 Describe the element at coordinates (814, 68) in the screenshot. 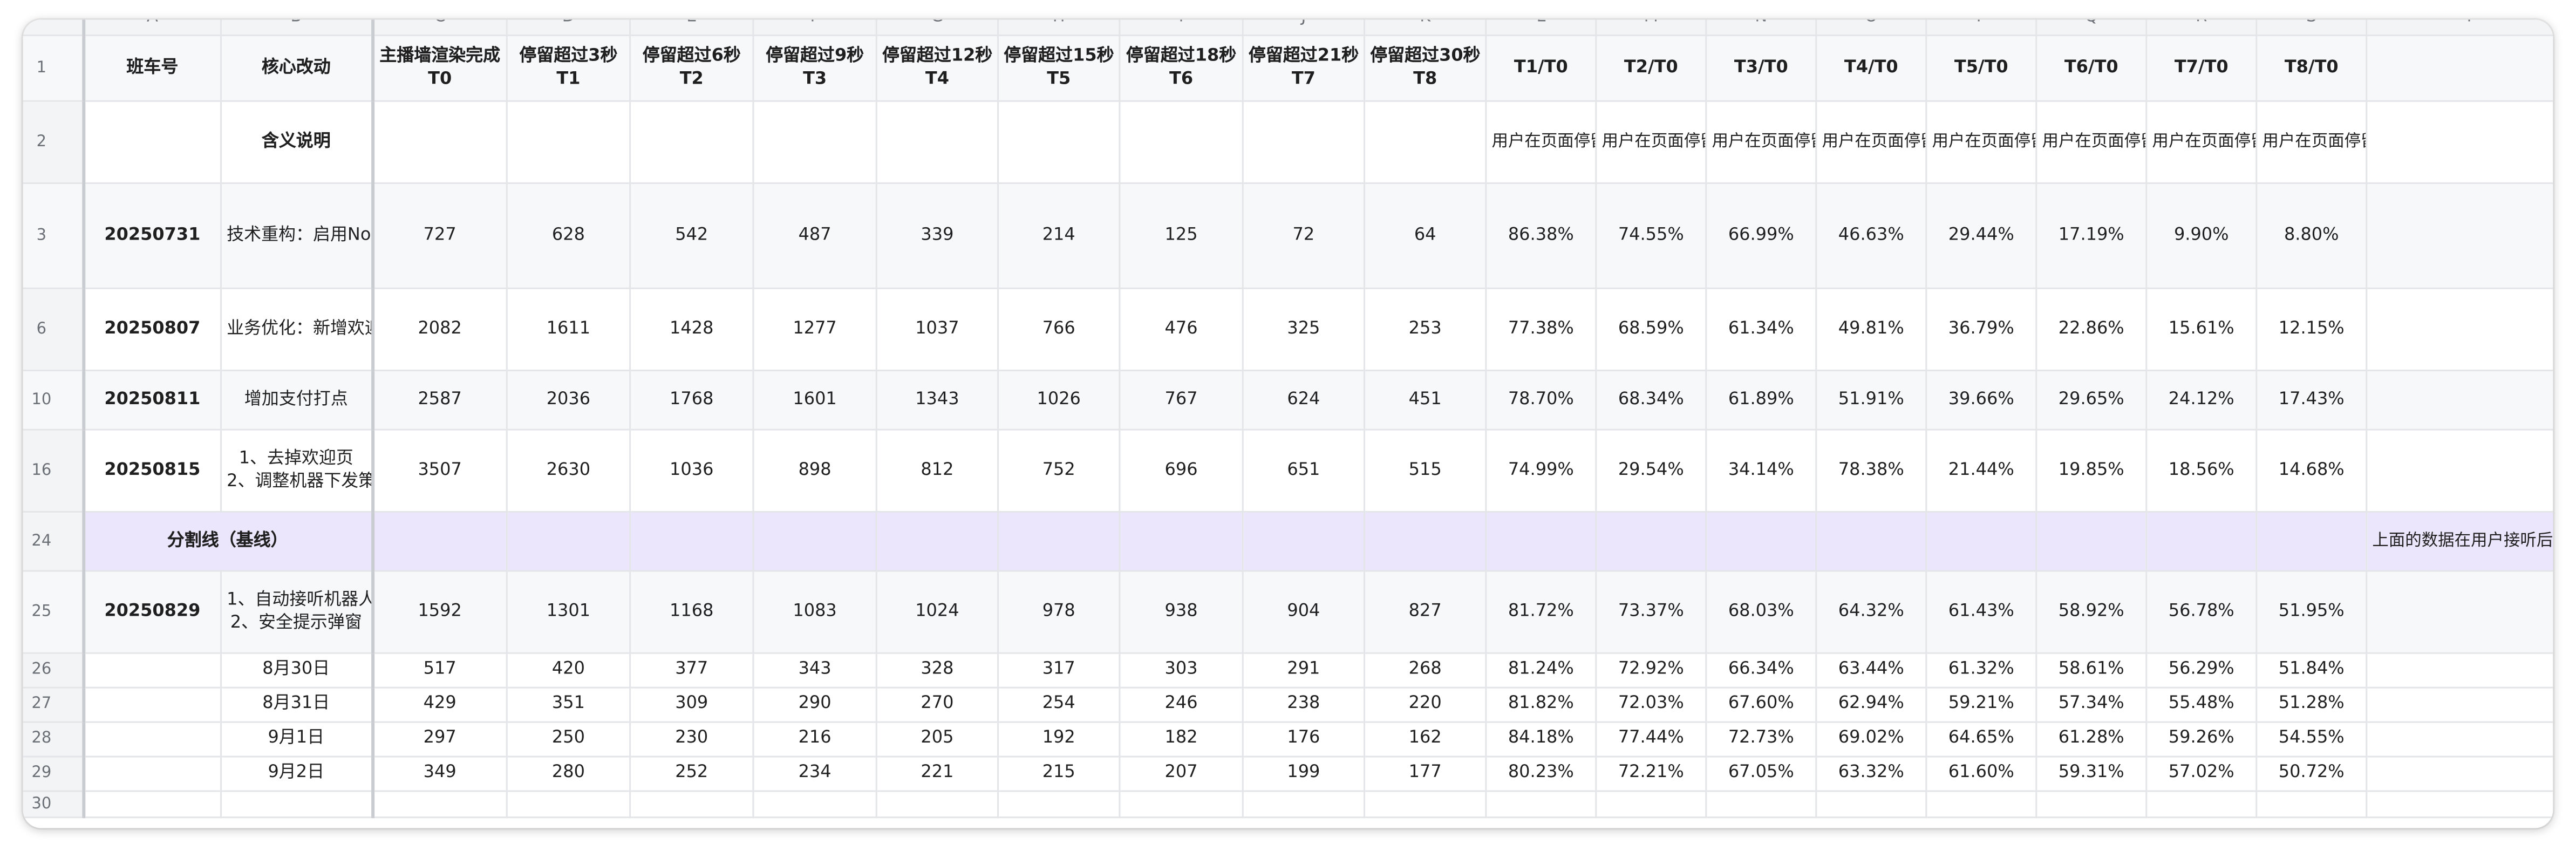

I see `cell-f1: 停留超过9秒 T3` at that location.